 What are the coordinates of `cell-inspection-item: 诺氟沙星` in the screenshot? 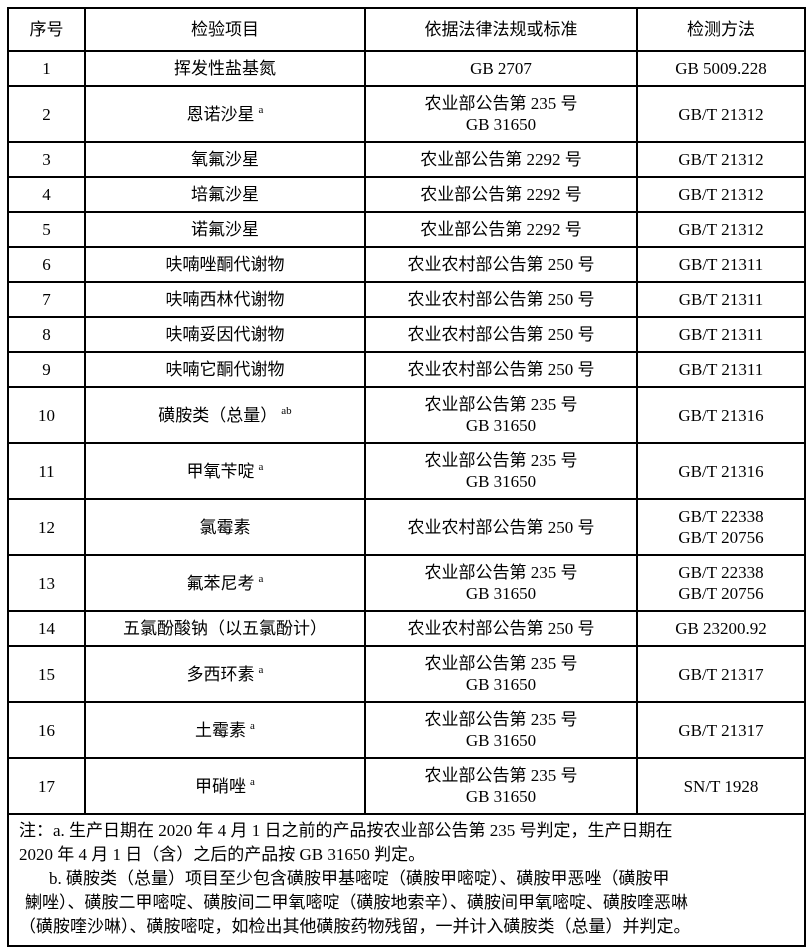 It's located at (225, 229).